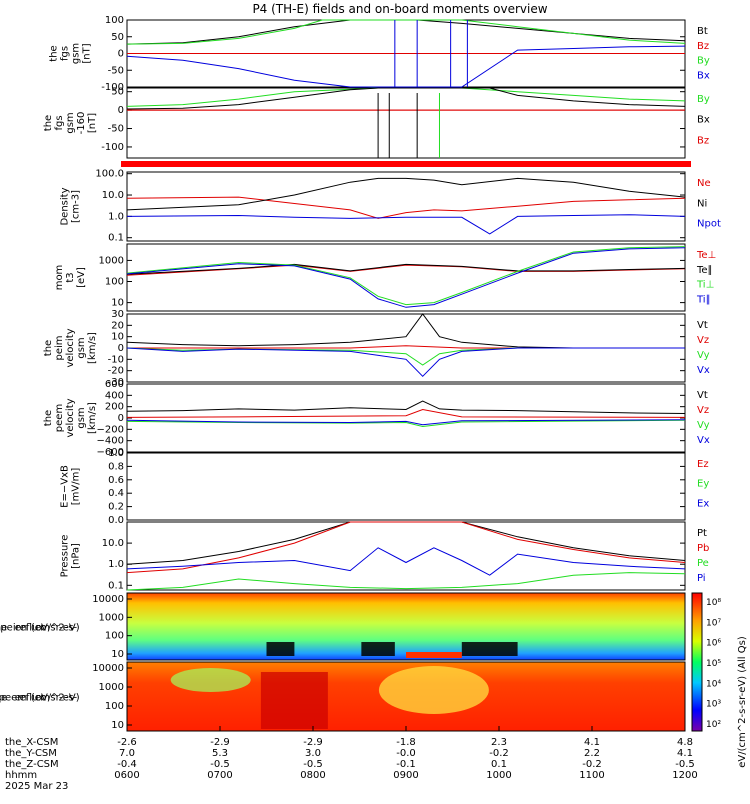 This screenshot has height=804, width=750. What do you see at coordinates (116, 216) in the screenshot?
I see `density-ytick-label: 1.0` at bounding box center [116, 216].